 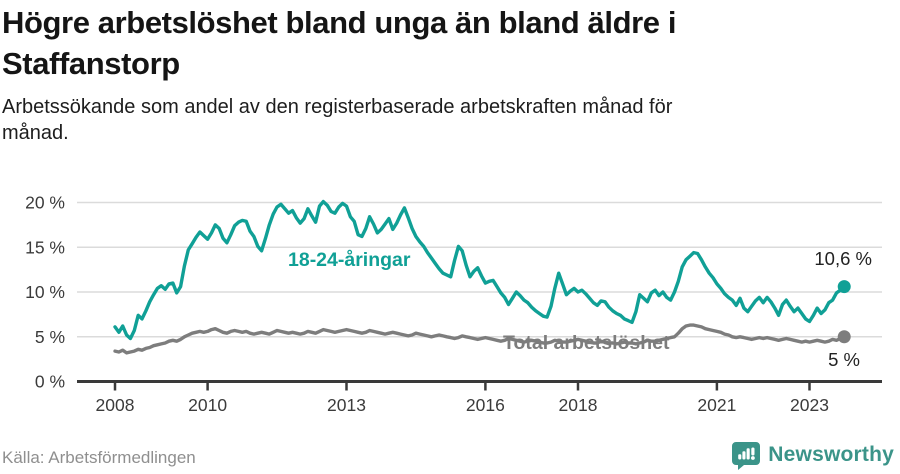 I want to click on subtitle-line-2: månad., so click(x=35, y=133).